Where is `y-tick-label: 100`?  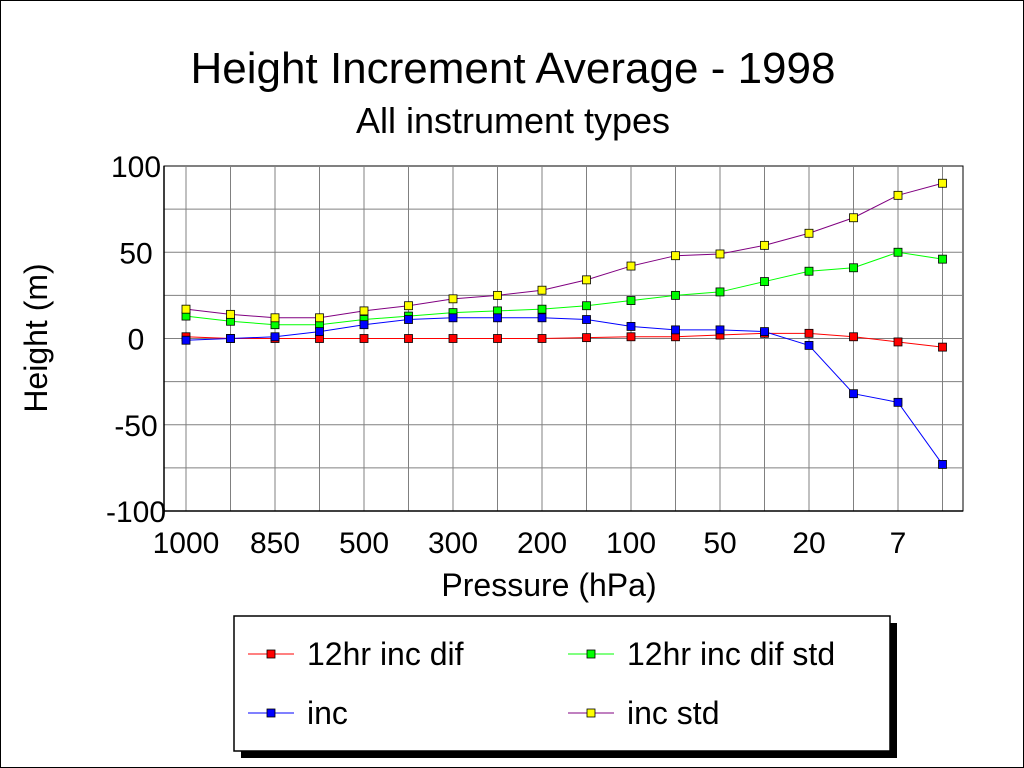
y-tick-label: 100 is located at coordinates (136, 167).